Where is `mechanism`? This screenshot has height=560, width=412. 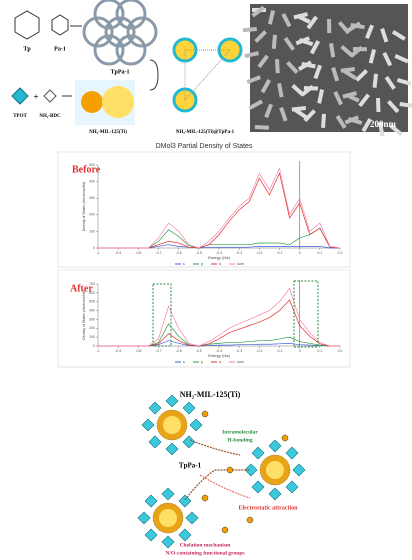
mechanism is located at coordinates (221, 471).